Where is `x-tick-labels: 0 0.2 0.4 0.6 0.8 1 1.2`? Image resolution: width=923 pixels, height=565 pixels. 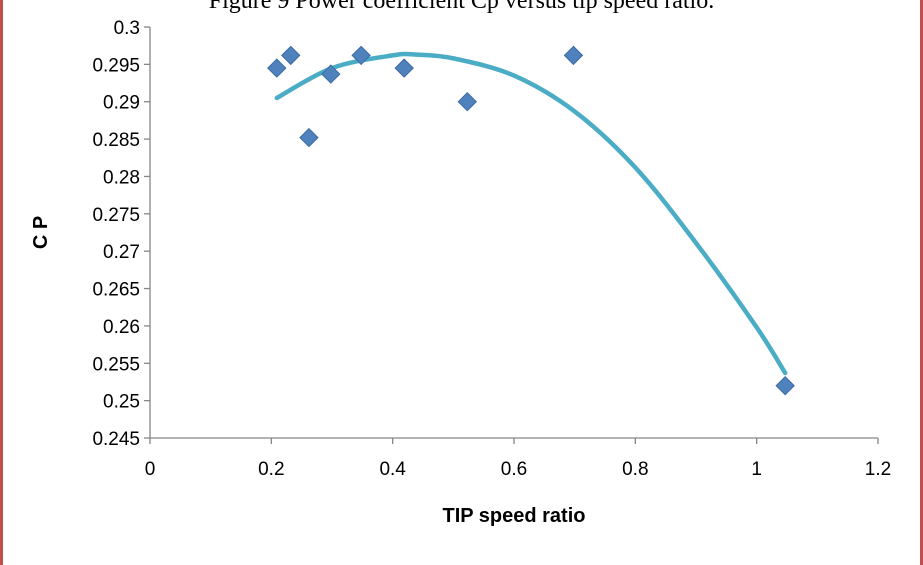
x-tick-labels: 0 0.2 0.4 0.6 0.8 1 1.2 is located at coordinates (518, 469).